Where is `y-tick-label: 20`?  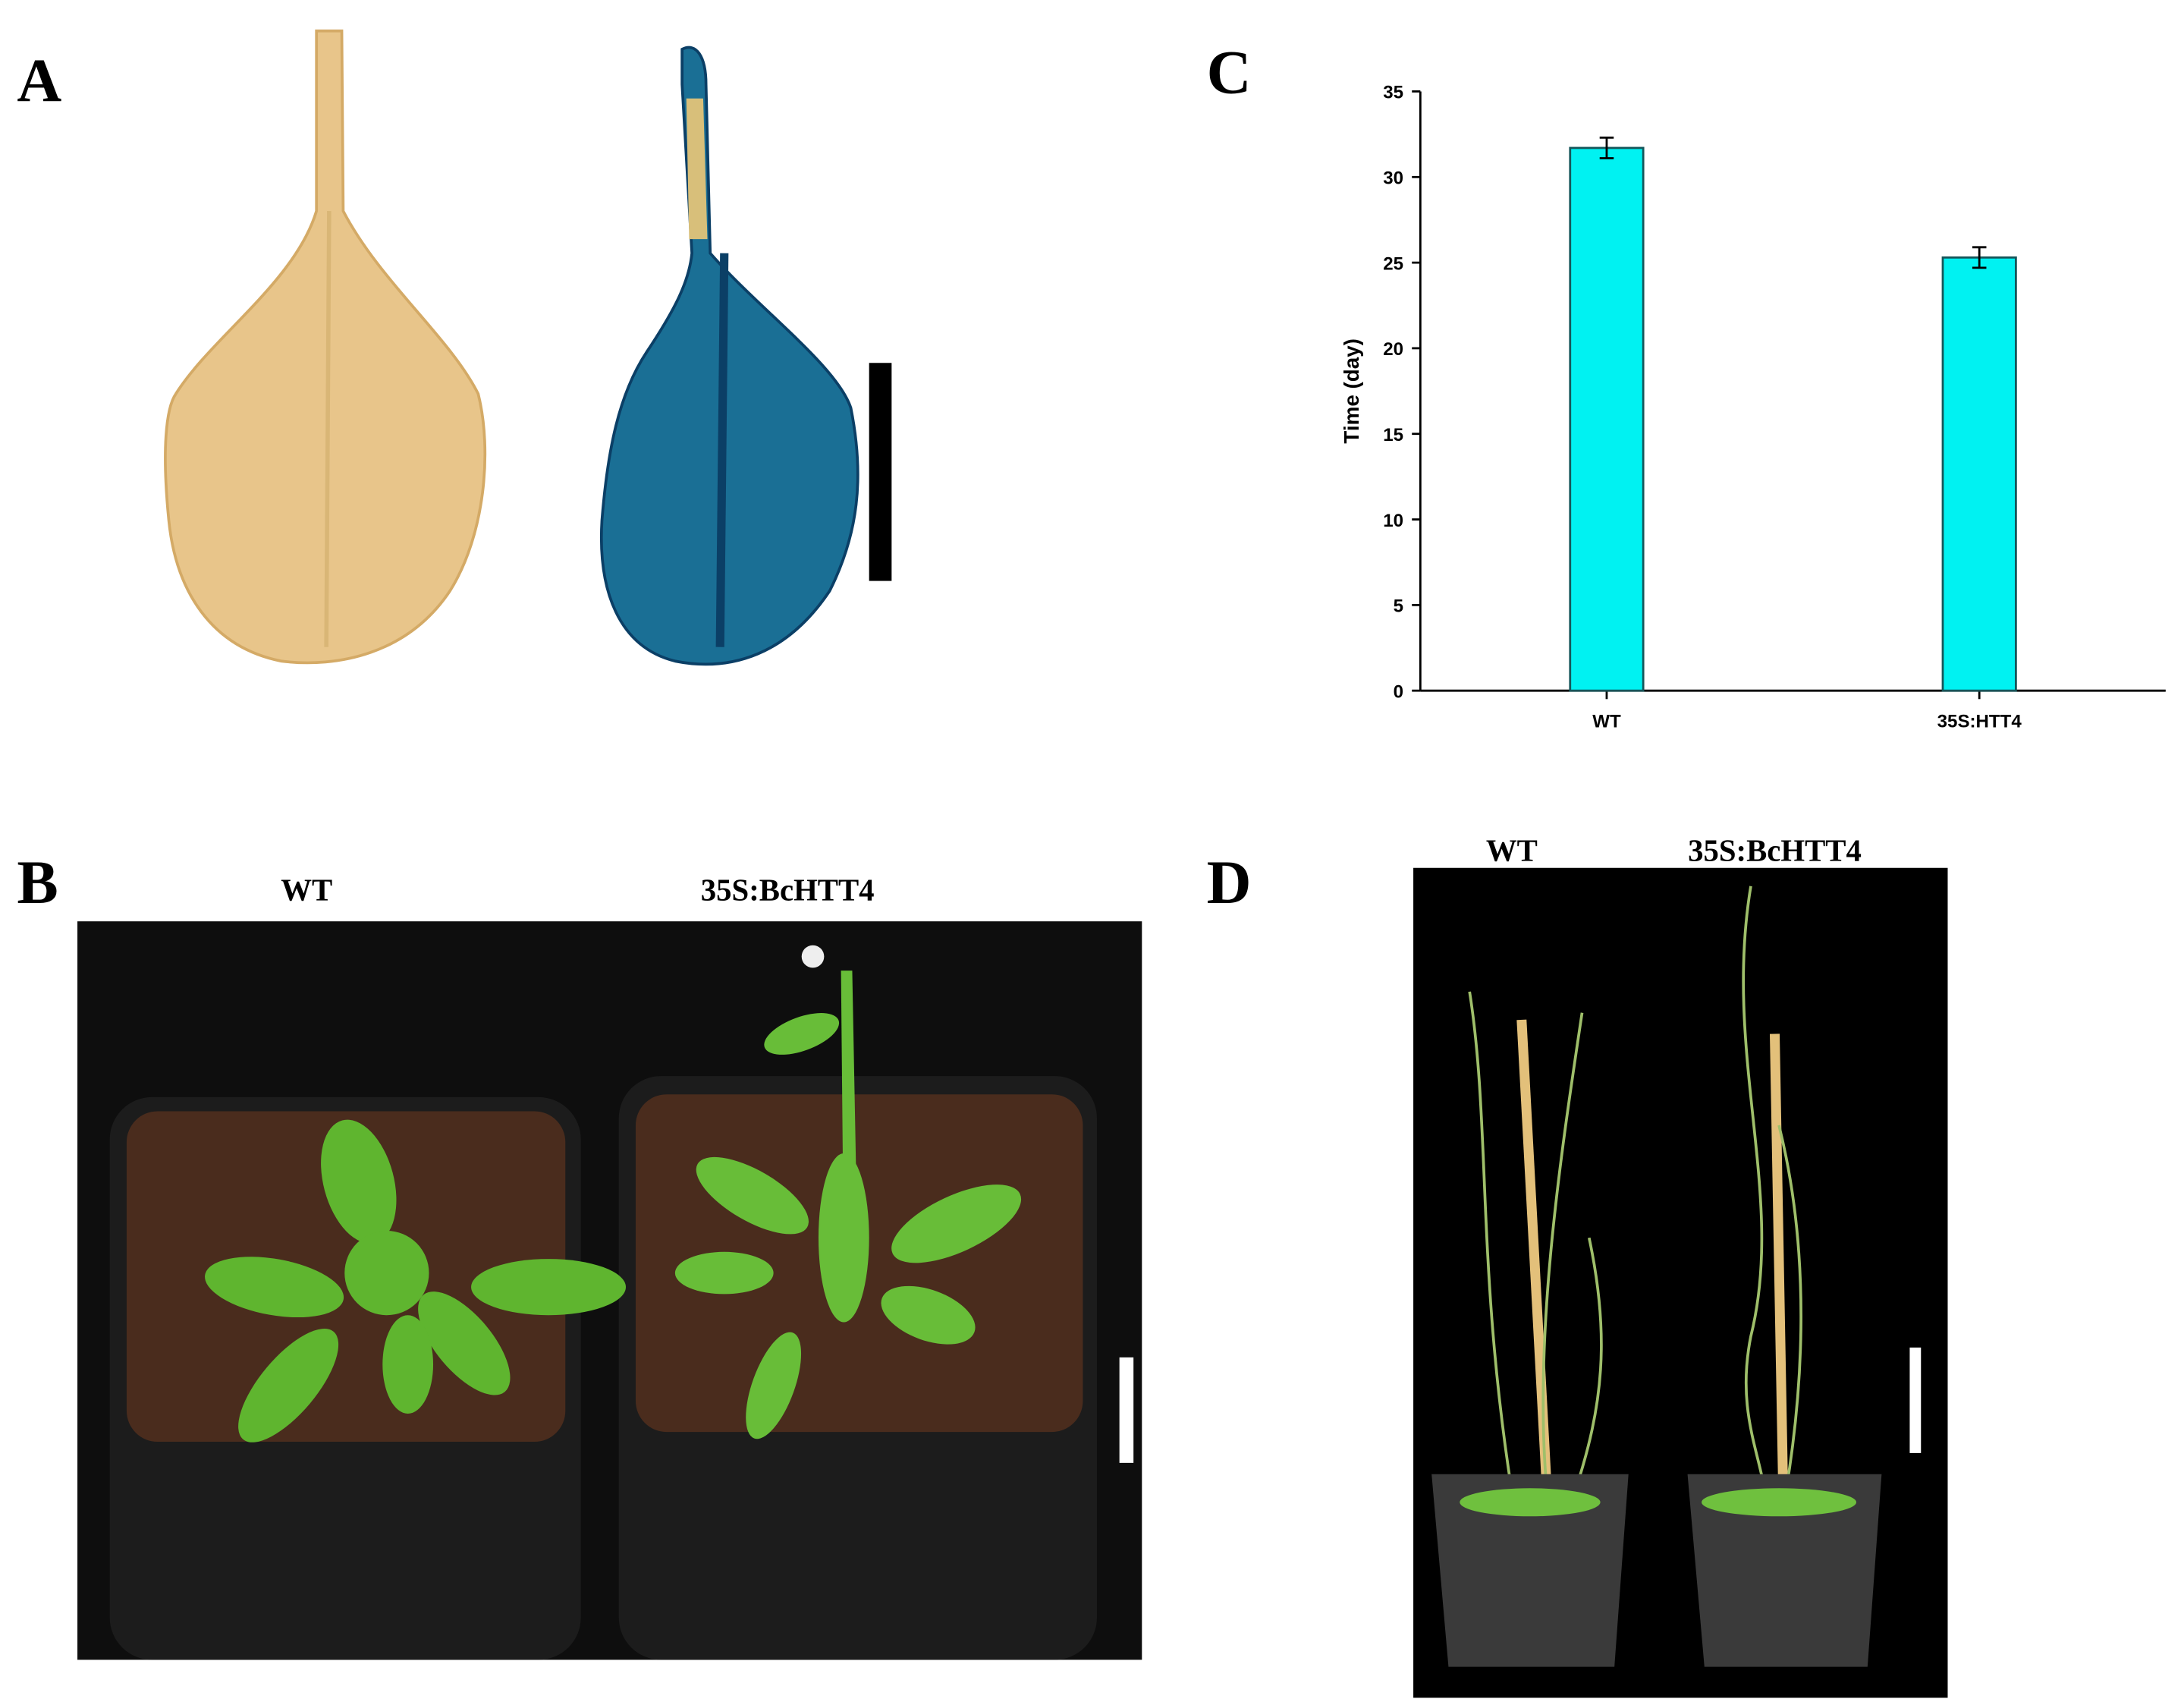 y-tick-label: 20 is located at coordinates (1393, 350).